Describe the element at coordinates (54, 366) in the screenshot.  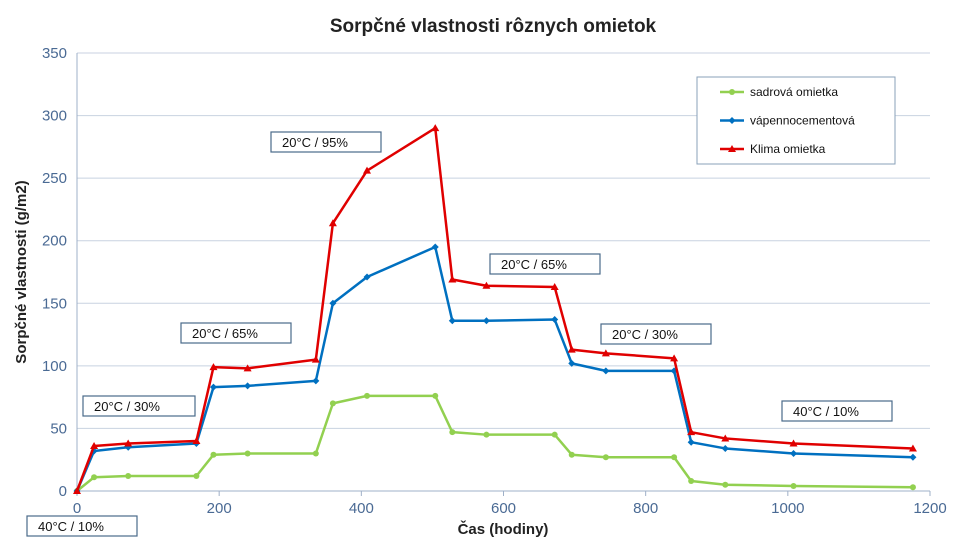
I see `y-tick-label: 100` at that location.